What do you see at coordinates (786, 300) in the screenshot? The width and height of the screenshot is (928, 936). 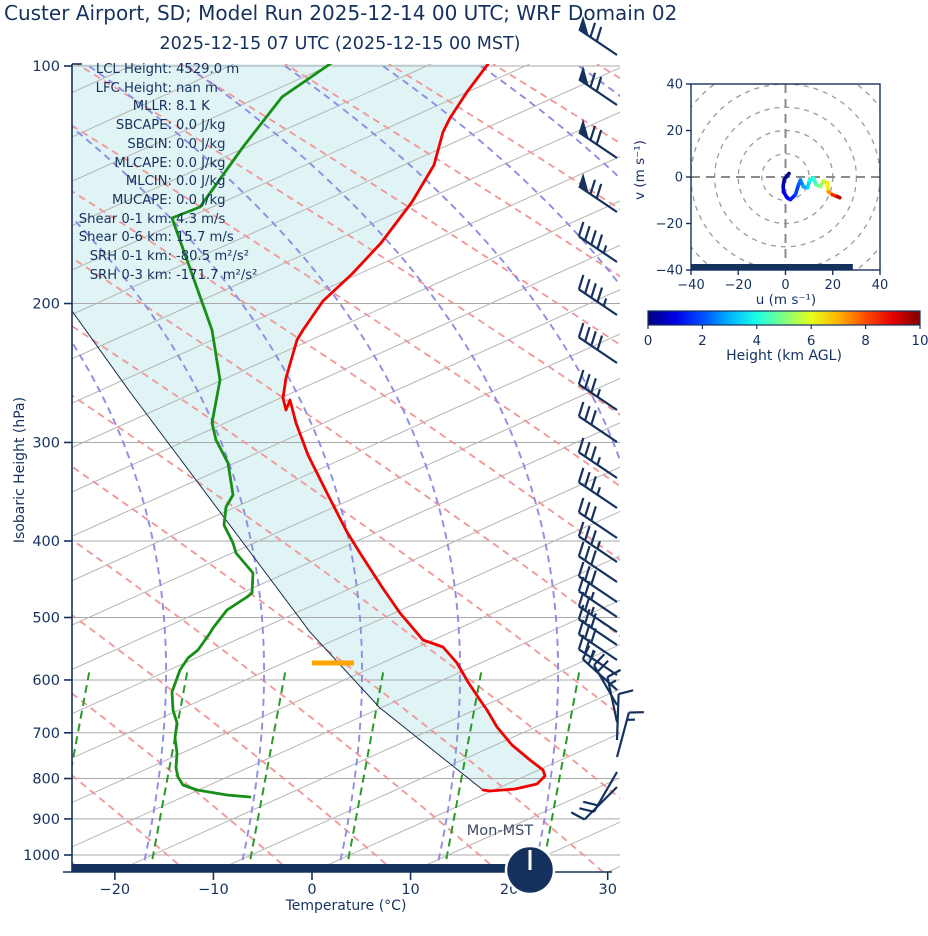 I see `hodograph-u-axis-label: u (m s⁻¹)` at bounding box center [786, 300].